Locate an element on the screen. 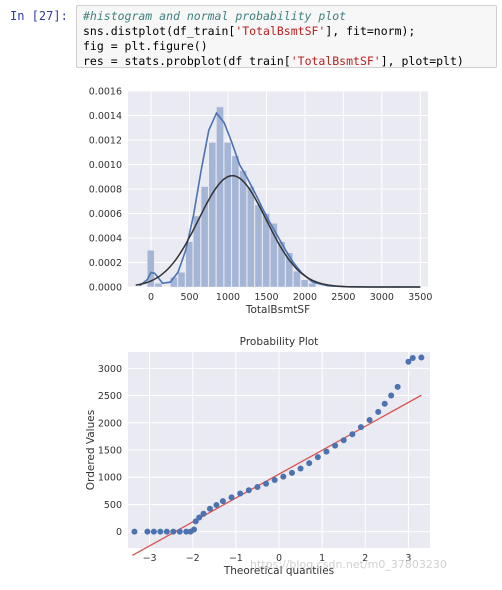 Image resolution: width=502 pixels, height=590 pixels. y-tick-label: 0.0004 is located at coordinates (105, 239).